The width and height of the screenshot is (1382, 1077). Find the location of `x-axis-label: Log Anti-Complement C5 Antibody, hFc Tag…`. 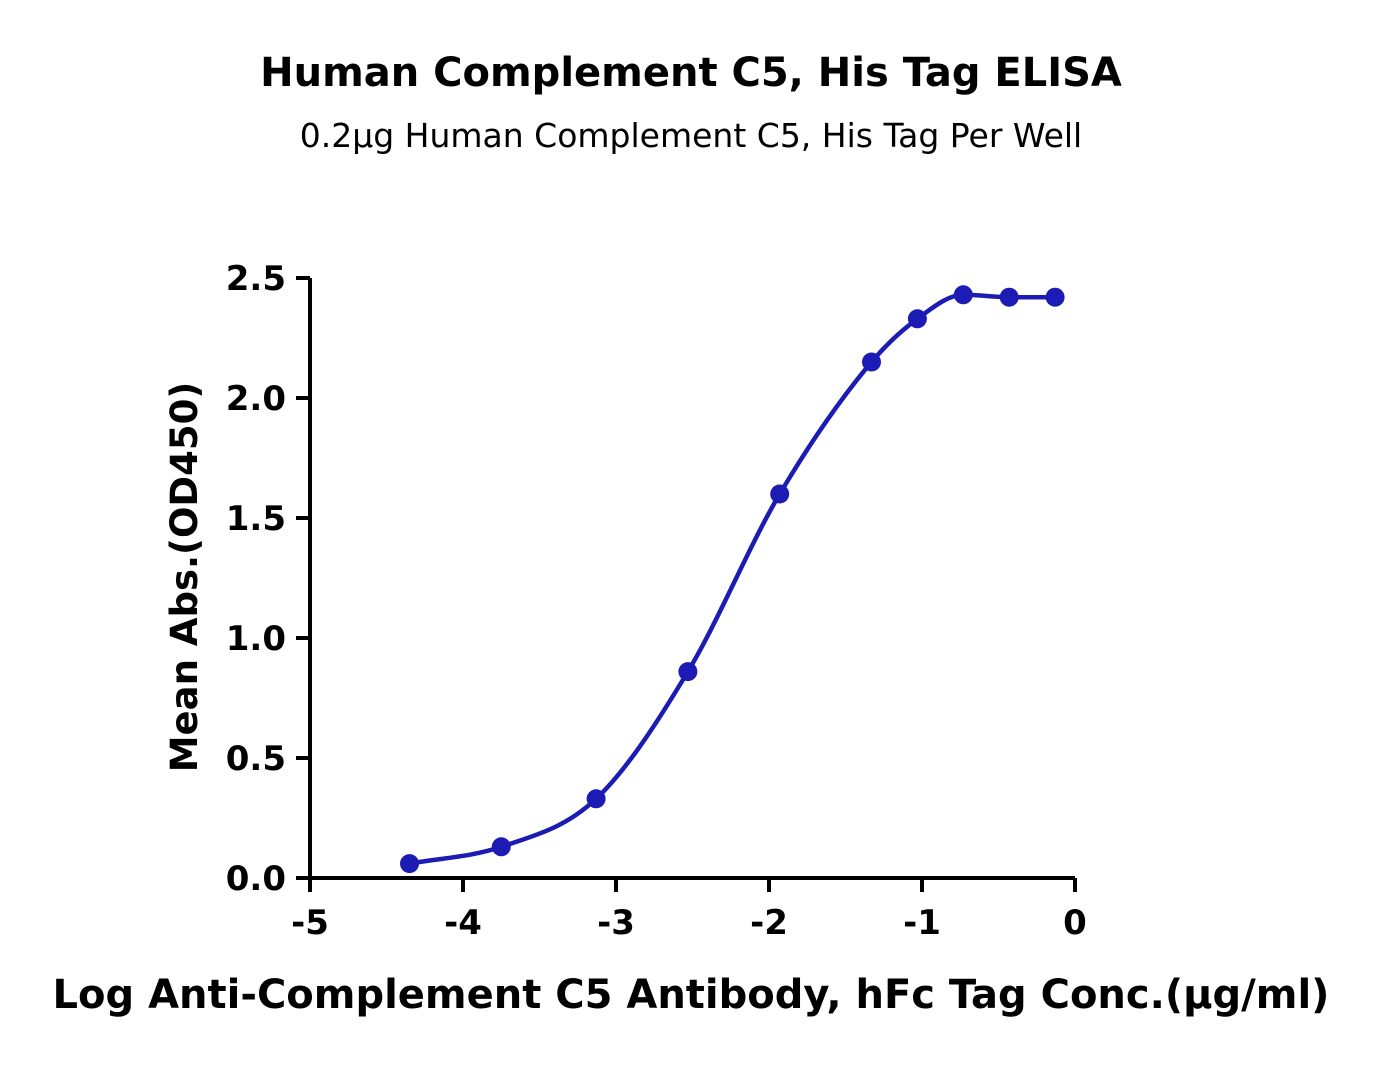

x-axis-label: Log Anti-Complement C5 Antibody, hFc Tag… is located at coordinates (691, 995).